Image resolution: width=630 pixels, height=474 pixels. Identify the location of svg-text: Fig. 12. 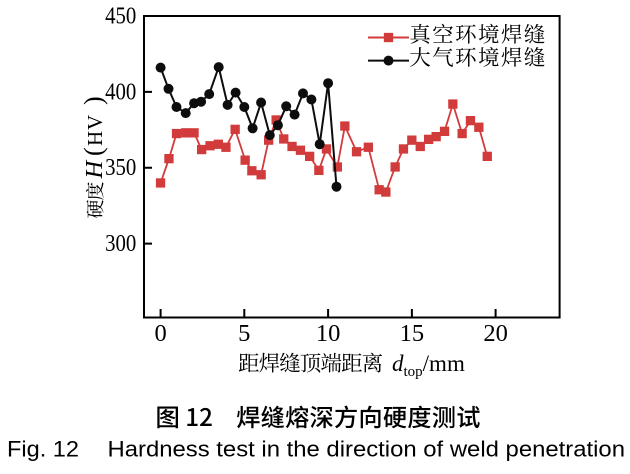
(43, 449).